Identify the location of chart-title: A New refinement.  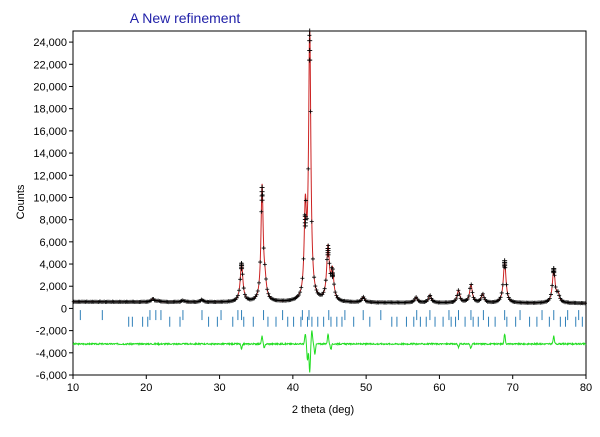
(185, 18).